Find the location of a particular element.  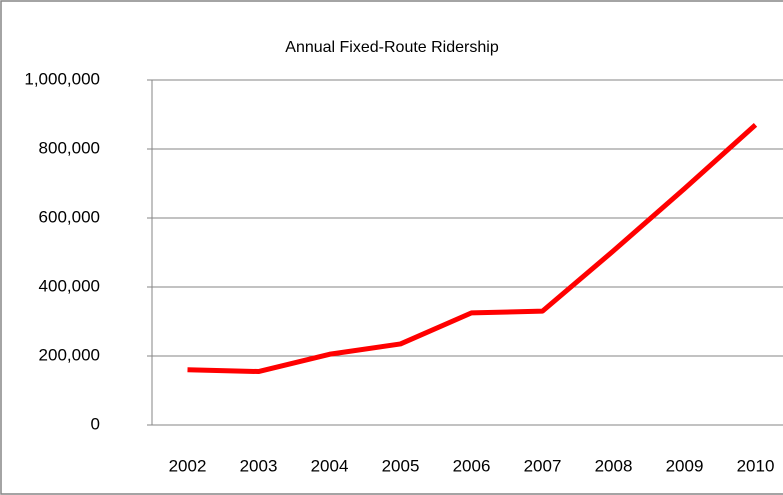

x-tick-label: 2006 is located at coordinates (472, 465).